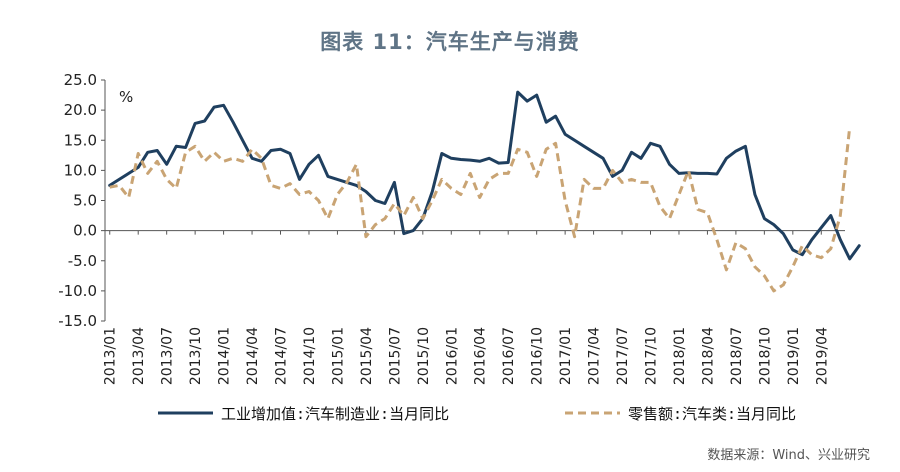 The height and width of the screenshot is (472, 900). Describe the element at coordinates (80, 110) in the screenshot. I see `y-tick-label: 20.0` at that location.